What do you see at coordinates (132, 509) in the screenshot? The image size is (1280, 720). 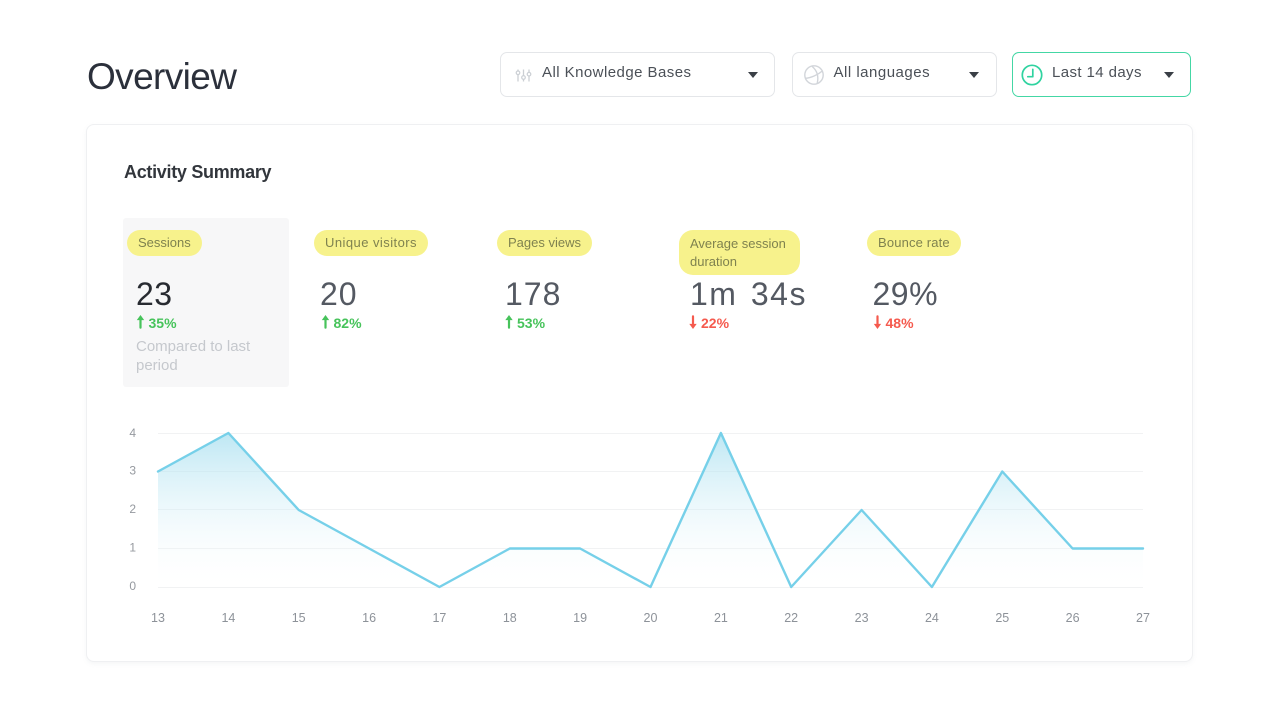 I see `svg-text: 2` at bounding box center [132, 509].